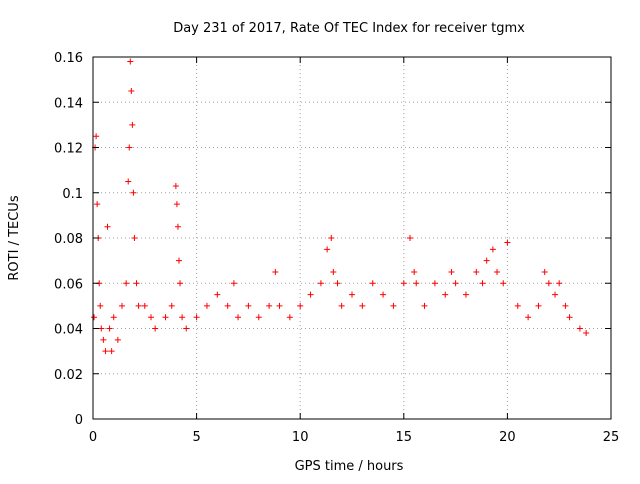 The height and width of the screenshot is (484, 640). Describe the element at coordinates (196, 437) in the screenshot. I see `x-tick-label: 5` at that location.